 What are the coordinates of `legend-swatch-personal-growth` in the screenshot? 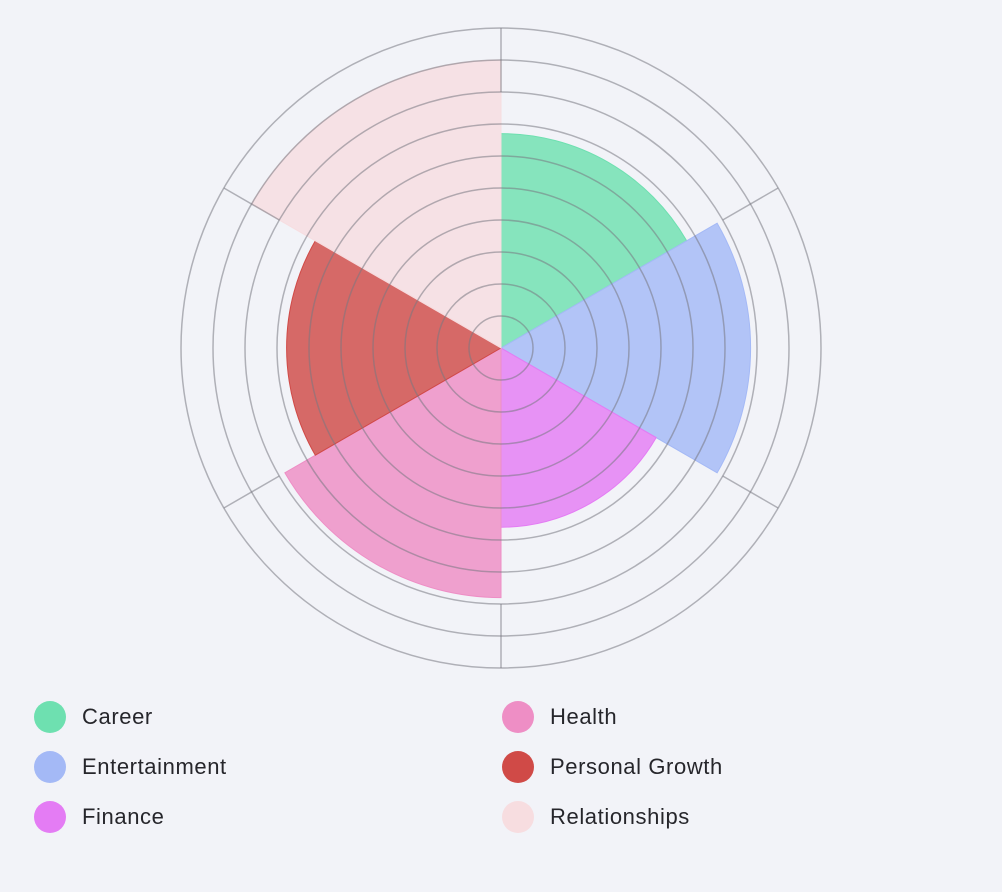 It's located at (518, 767).